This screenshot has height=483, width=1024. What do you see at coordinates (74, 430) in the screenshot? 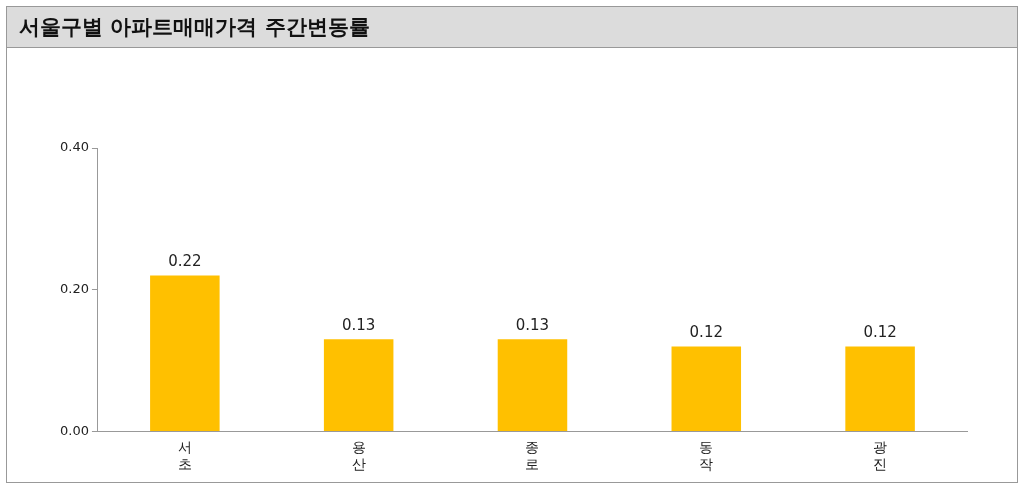
I see `y-tick-label: 0.00` at bounding box center [74, 430].